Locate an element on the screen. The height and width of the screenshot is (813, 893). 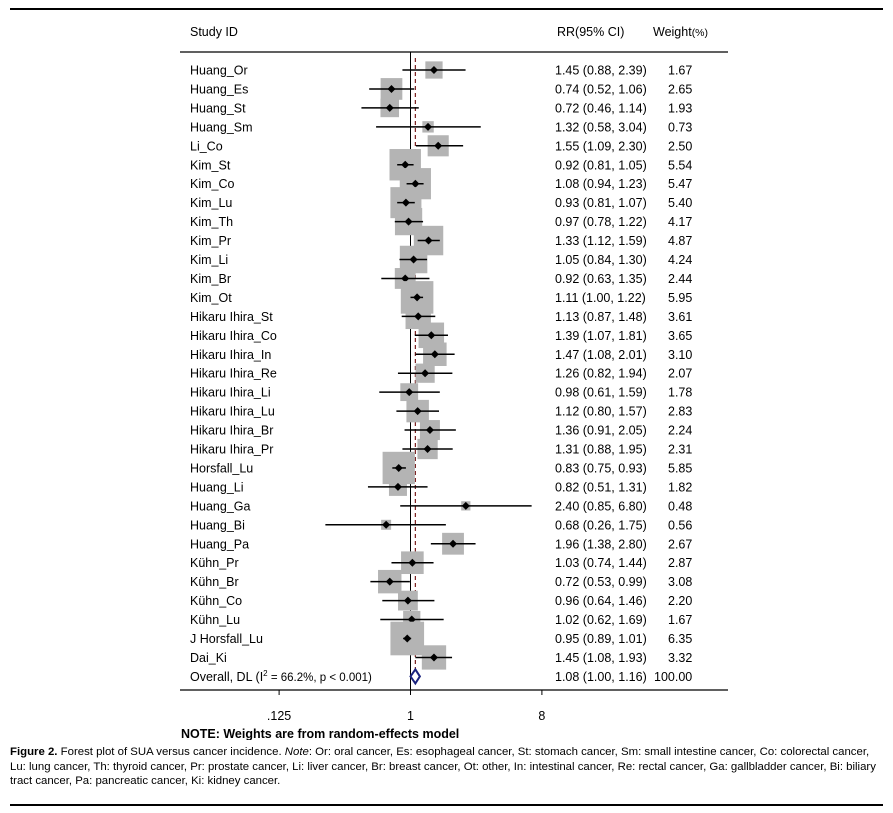
study-weight: 4.17 is located at coordinates (680, 222).